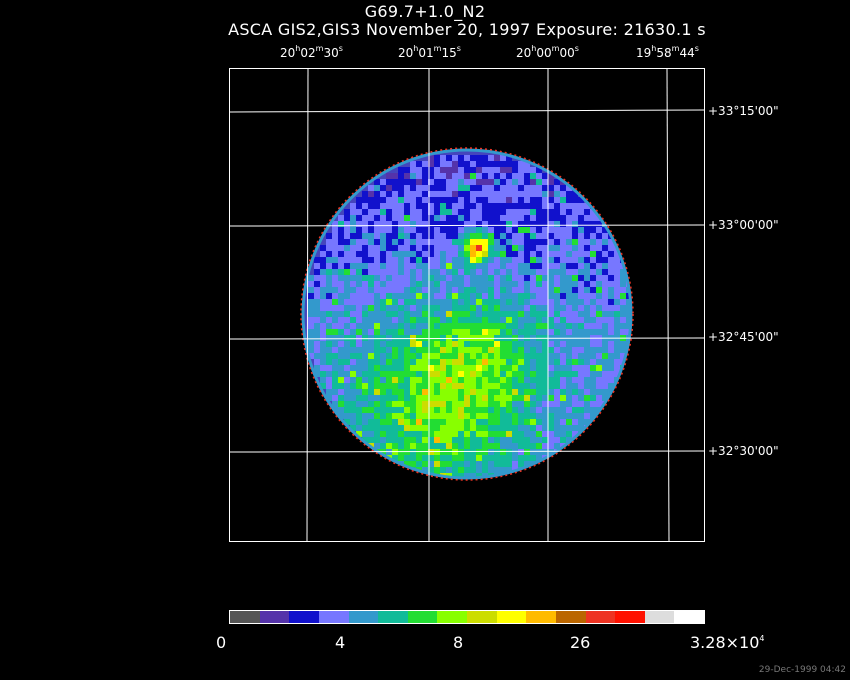 This screenshot has height=680, width=850. What do you see at coordinates (425, 11) in the screenshot?
I see `image-title: G69.7+1.0_N2` at bounding box center [425, 11].